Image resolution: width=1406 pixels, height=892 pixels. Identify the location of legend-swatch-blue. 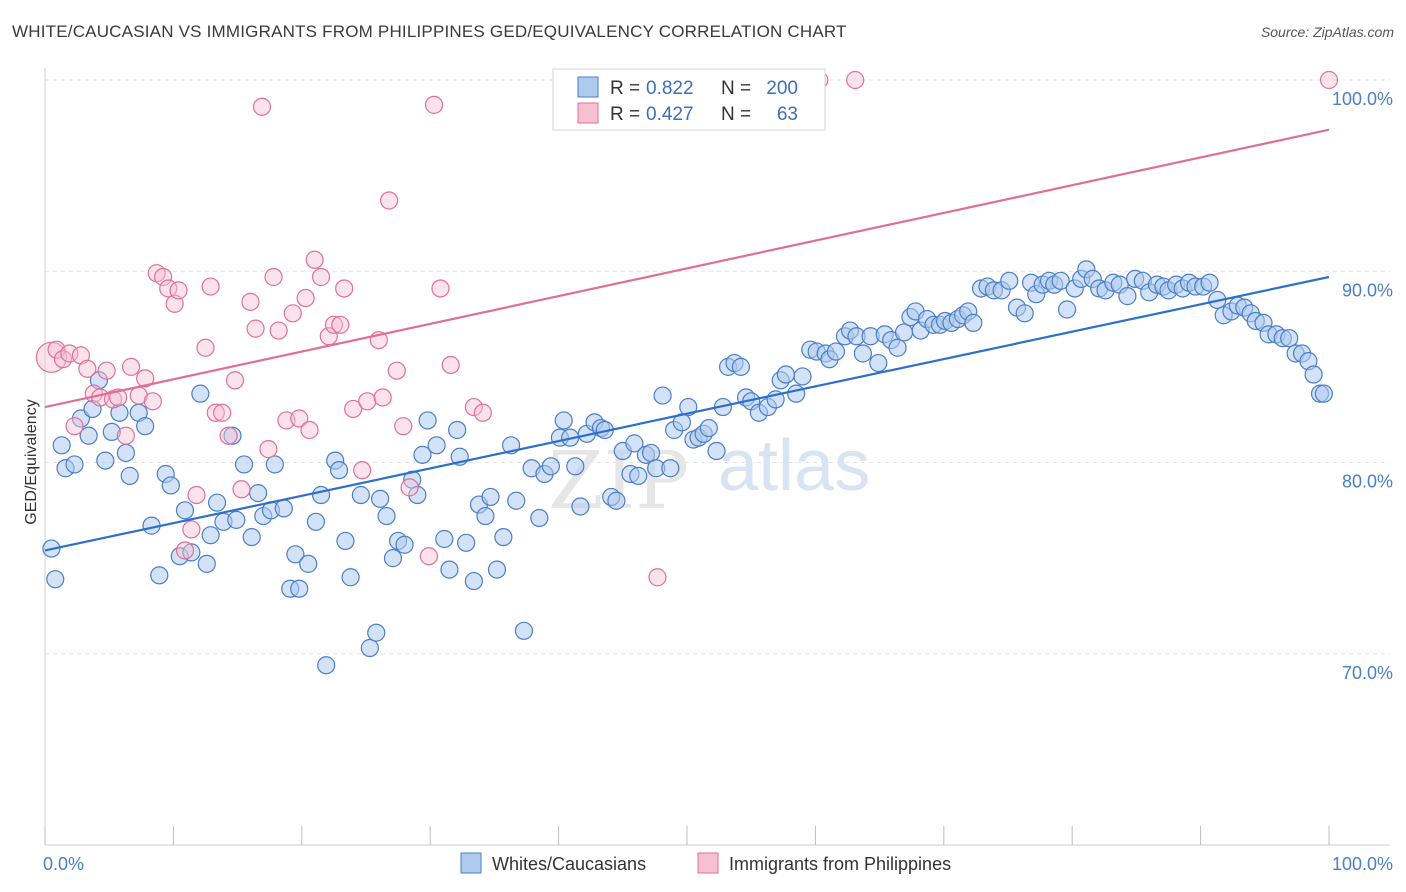
(588, 87).